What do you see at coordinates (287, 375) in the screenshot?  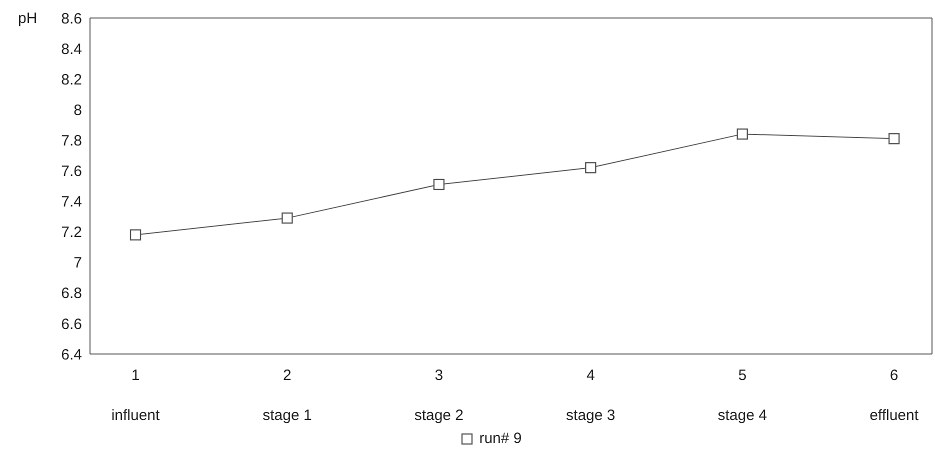 I see `x-tick-label: 2` at bounding box center [287, 375].